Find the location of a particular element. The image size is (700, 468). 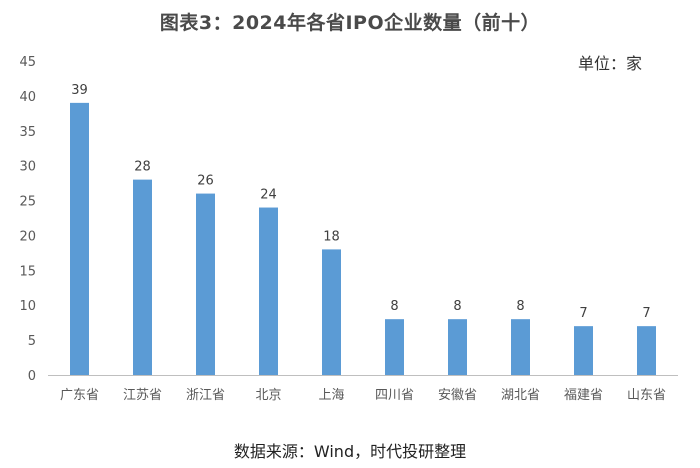

category-label: 江苏省 is located at coordinates (142, 395).